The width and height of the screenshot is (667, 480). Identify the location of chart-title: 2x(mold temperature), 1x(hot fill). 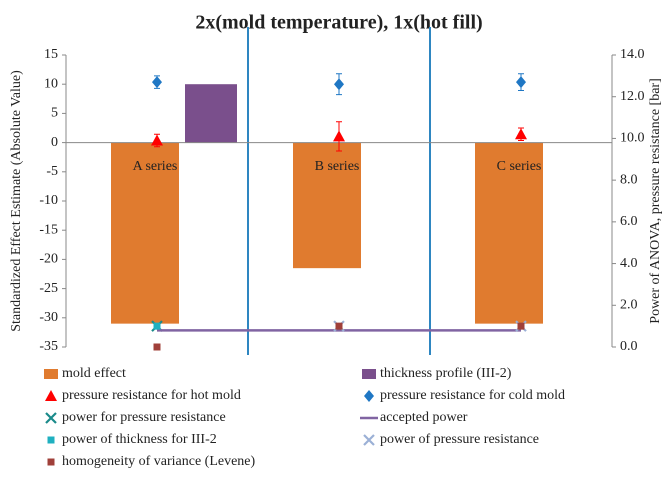
(338, 23).